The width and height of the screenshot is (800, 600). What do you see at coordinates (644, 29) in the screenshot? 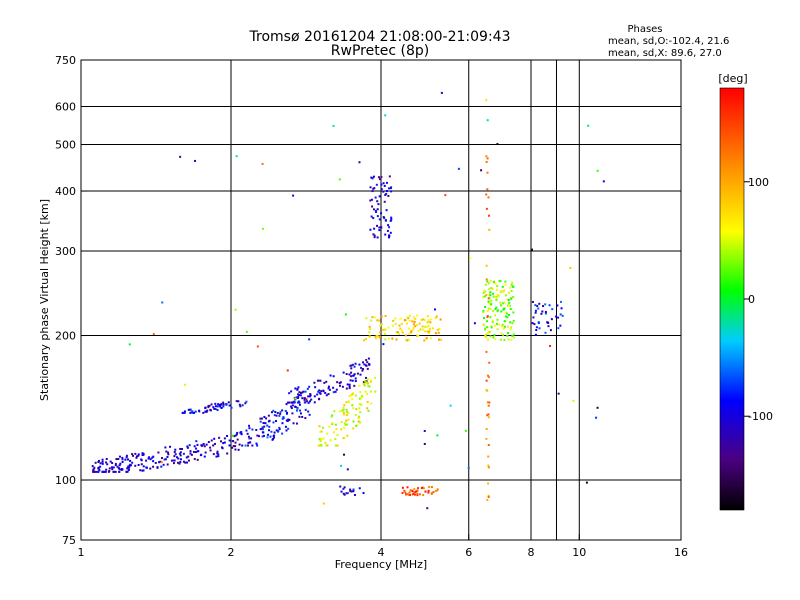
I see `phases-title: Phases` at bounding box center [644, 29].